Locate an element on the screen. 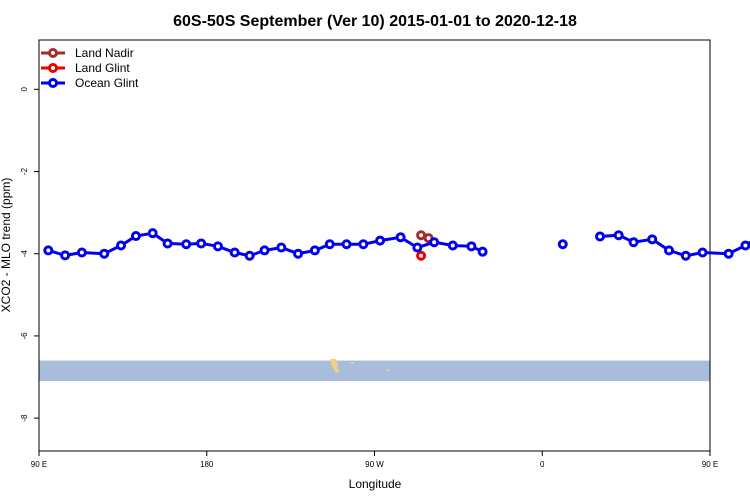 This screenshot has height=500, width=750. y-tick-label: -6 is located at coordinates (24, 336).